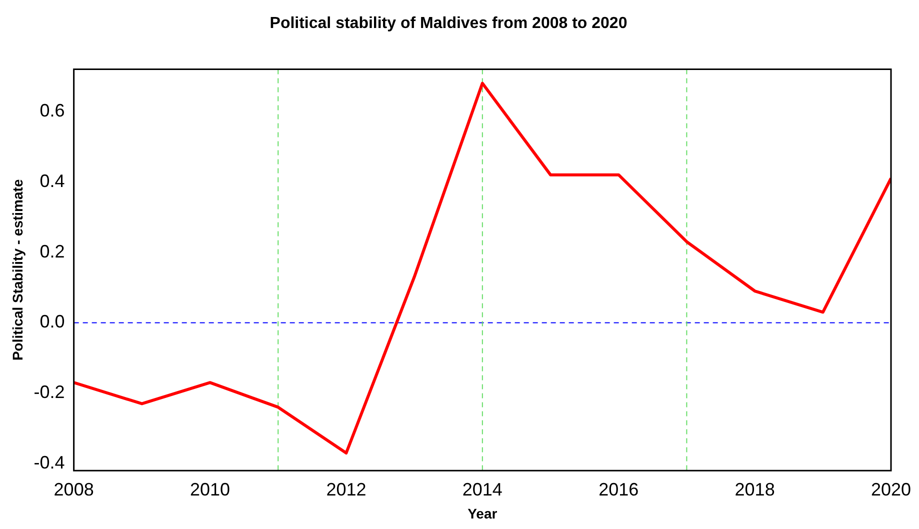  Describe the element at coordinates (618, 489) in the screenshot. I see `x-tick-label: 2016` at that location.